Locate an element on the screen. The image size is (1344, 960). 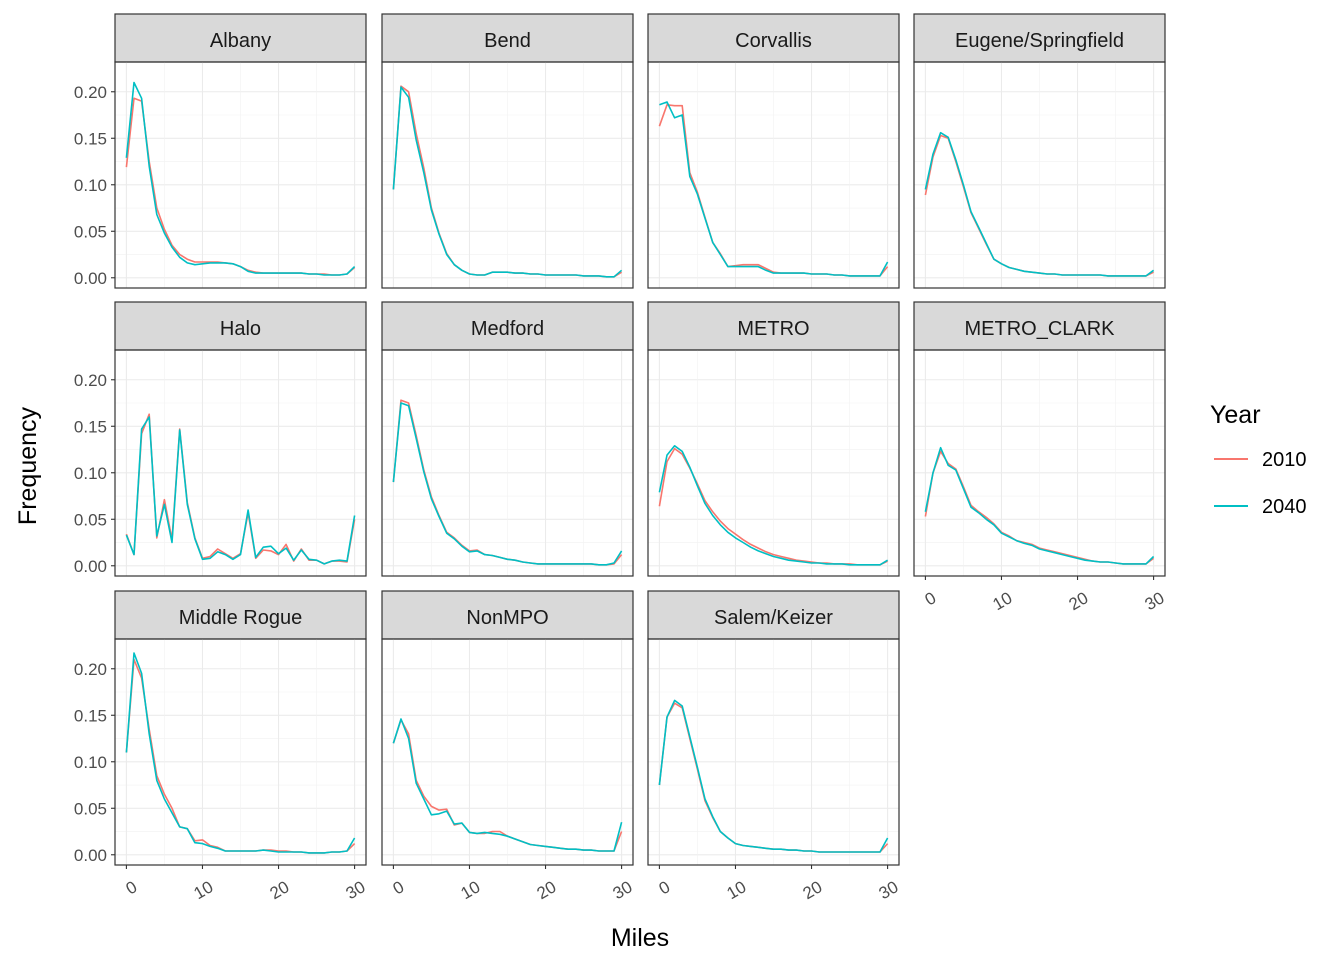
panel-metro-clark: METRO_CLARK 0 10 20 30 is located at coordinates (1040, 457).